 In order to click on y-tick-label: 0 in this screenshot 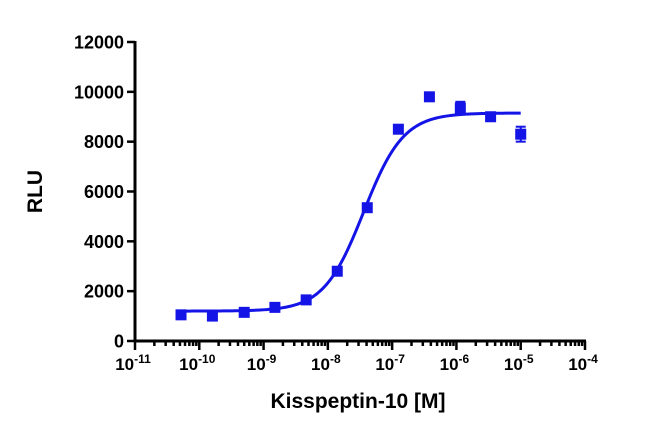, I will do `click(119, 342)`.